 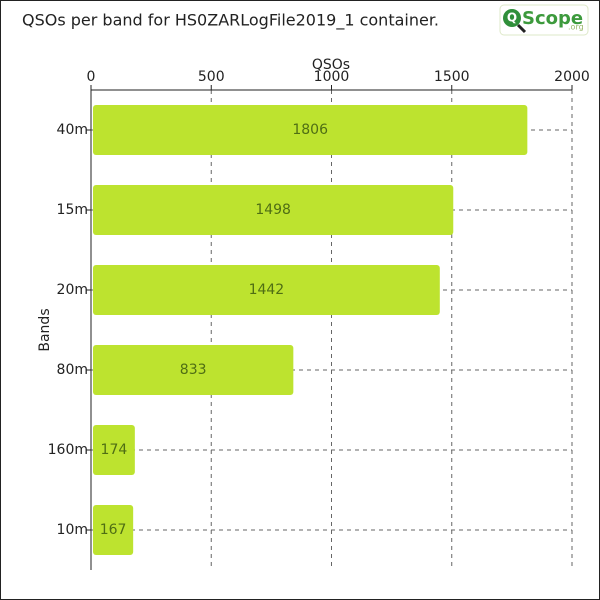 I want to click on value-label: 174, so click(x=114, y=450).